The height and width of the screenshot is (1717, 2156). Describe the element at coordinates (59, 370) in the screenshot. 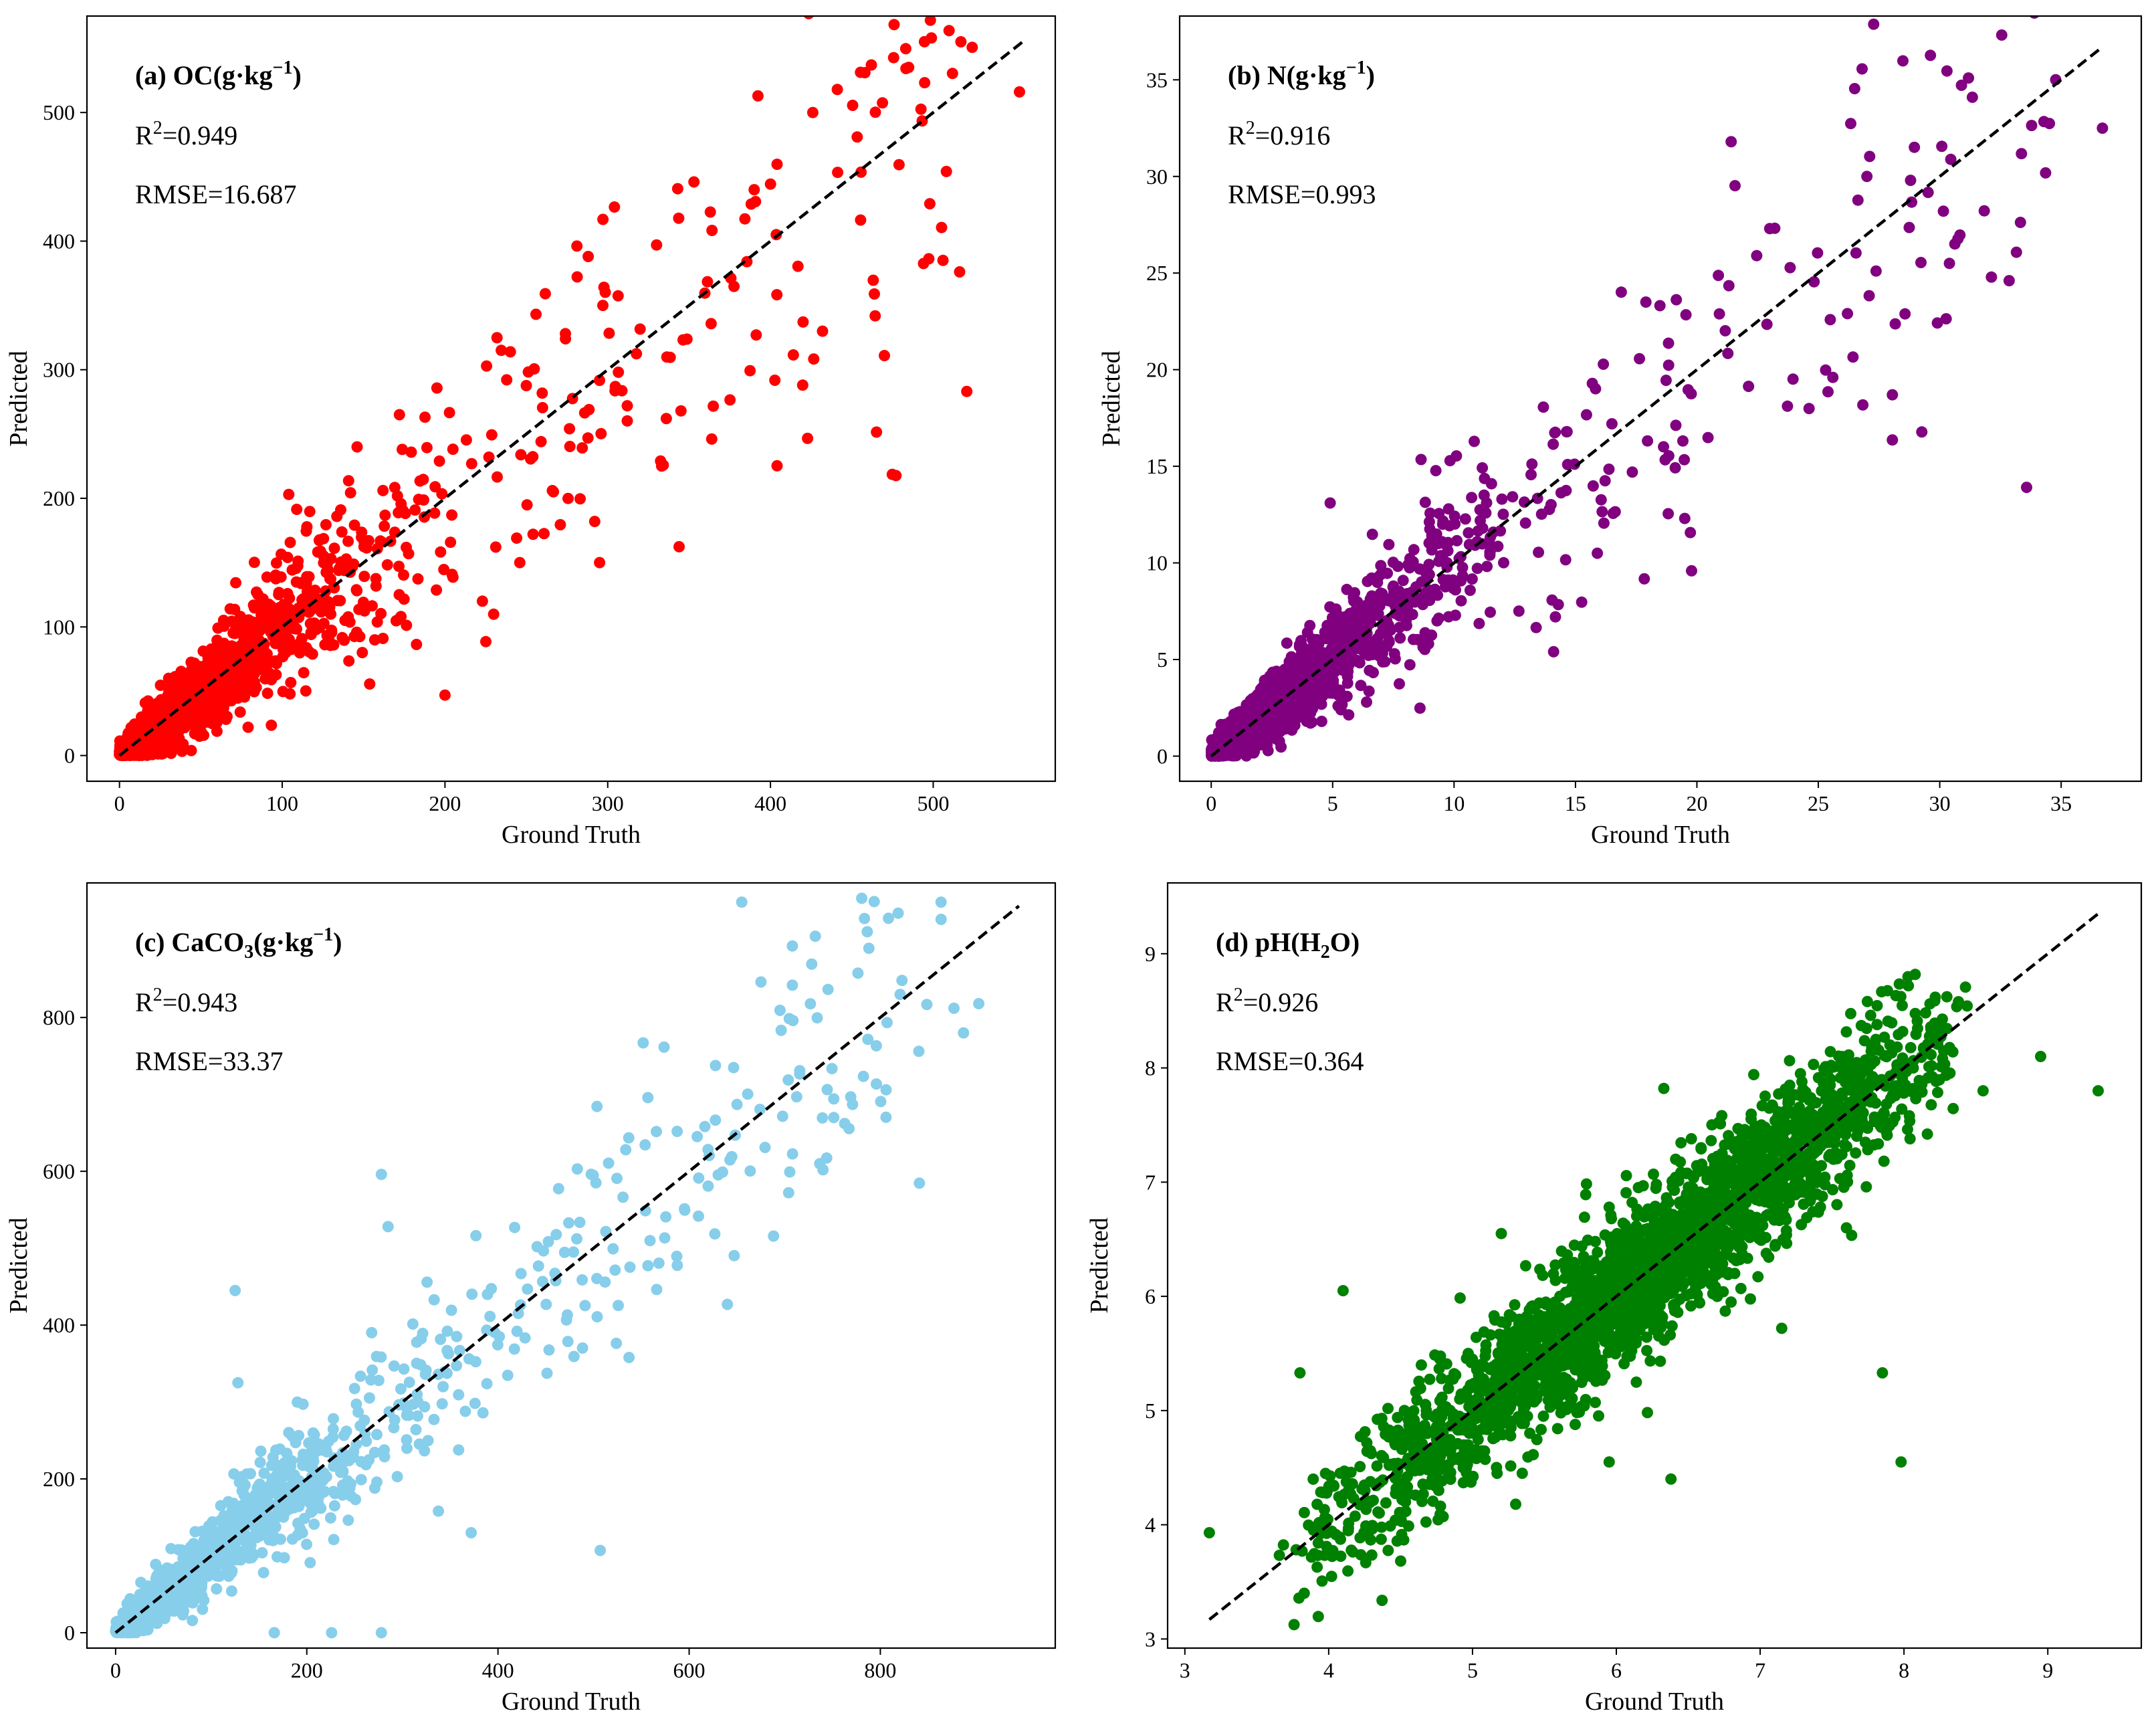

I see `y-tick-label: 300` at that location.